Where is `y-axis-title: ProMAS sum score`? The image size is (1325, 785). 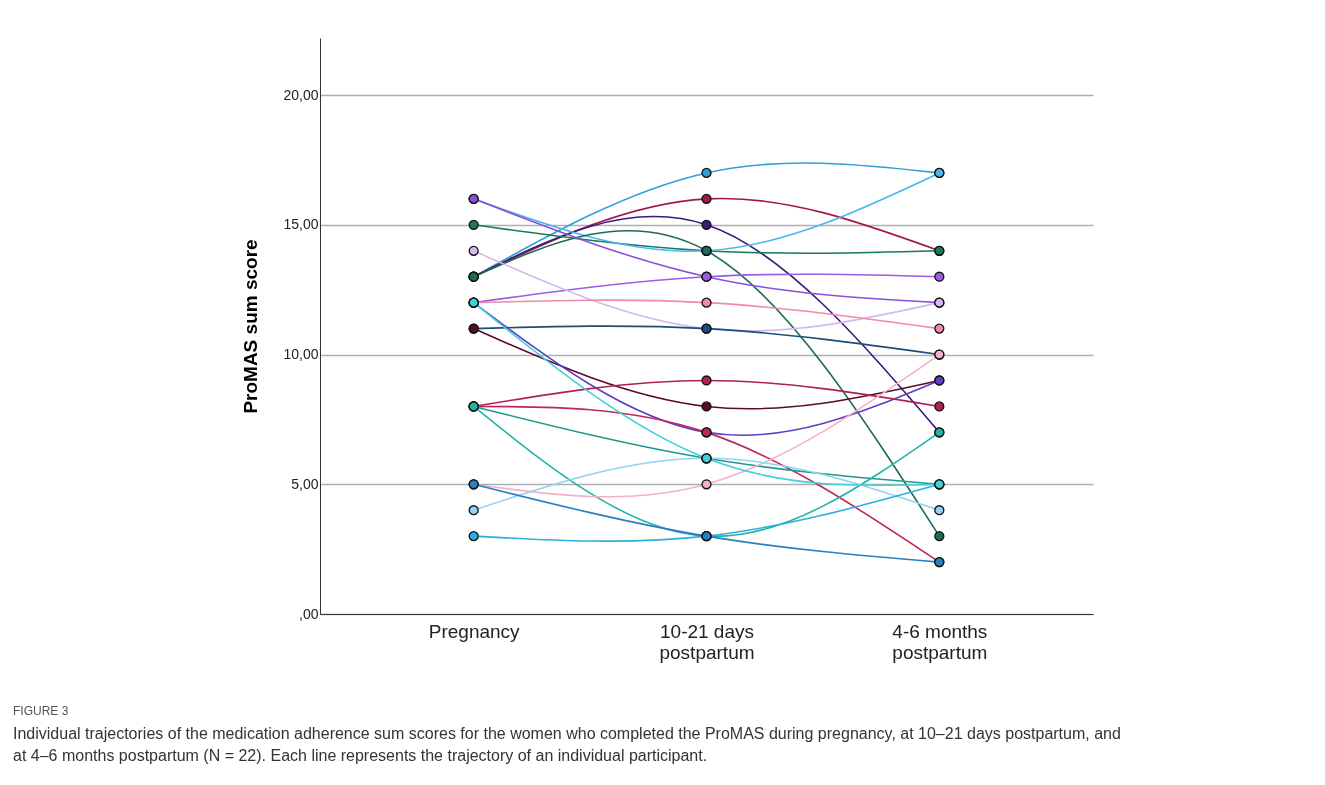
y-axis-title: ProMAS sum score is located at coordinates (251, 326).